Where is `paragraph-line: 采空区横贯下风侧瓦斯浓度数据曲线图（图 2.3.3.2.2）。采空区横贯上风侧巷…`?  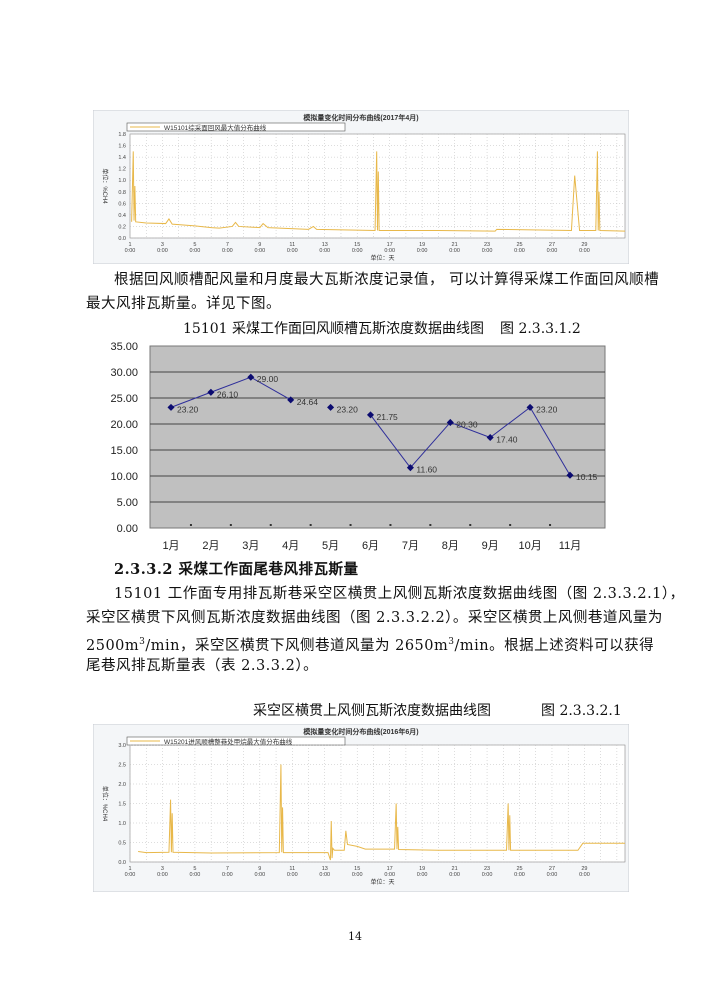
paragraph-line: 采空区横贯下风侧瓦斯浓度数据曲线图（图 2.3.3.2.2）。采空区横贯上风侧巷… is located at coordinates (374, 618).